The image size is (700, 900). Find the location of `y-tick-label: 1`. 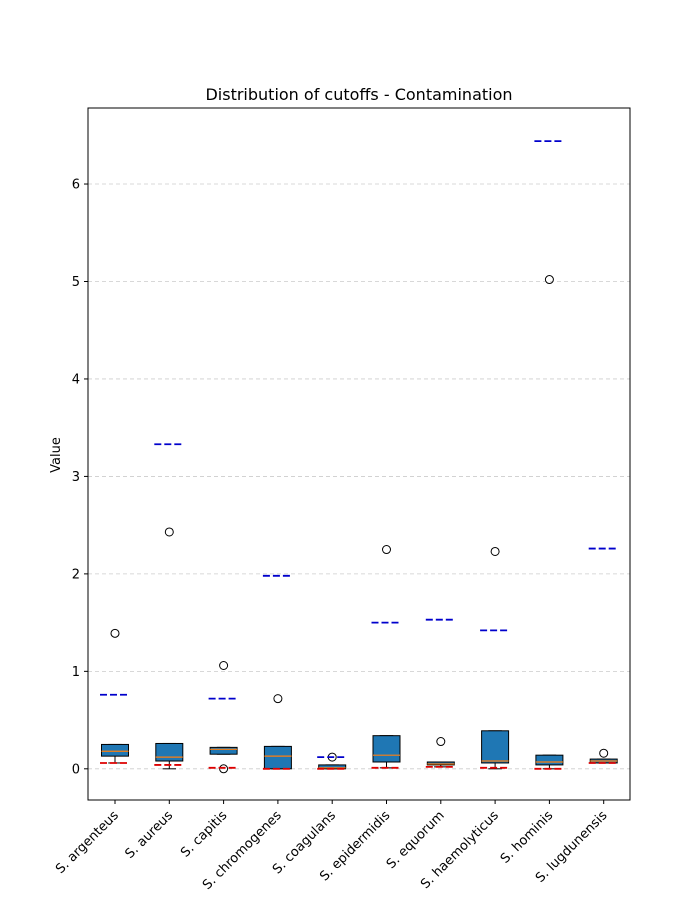

y-tick-label: 1 is located at coordinates (76, 672).